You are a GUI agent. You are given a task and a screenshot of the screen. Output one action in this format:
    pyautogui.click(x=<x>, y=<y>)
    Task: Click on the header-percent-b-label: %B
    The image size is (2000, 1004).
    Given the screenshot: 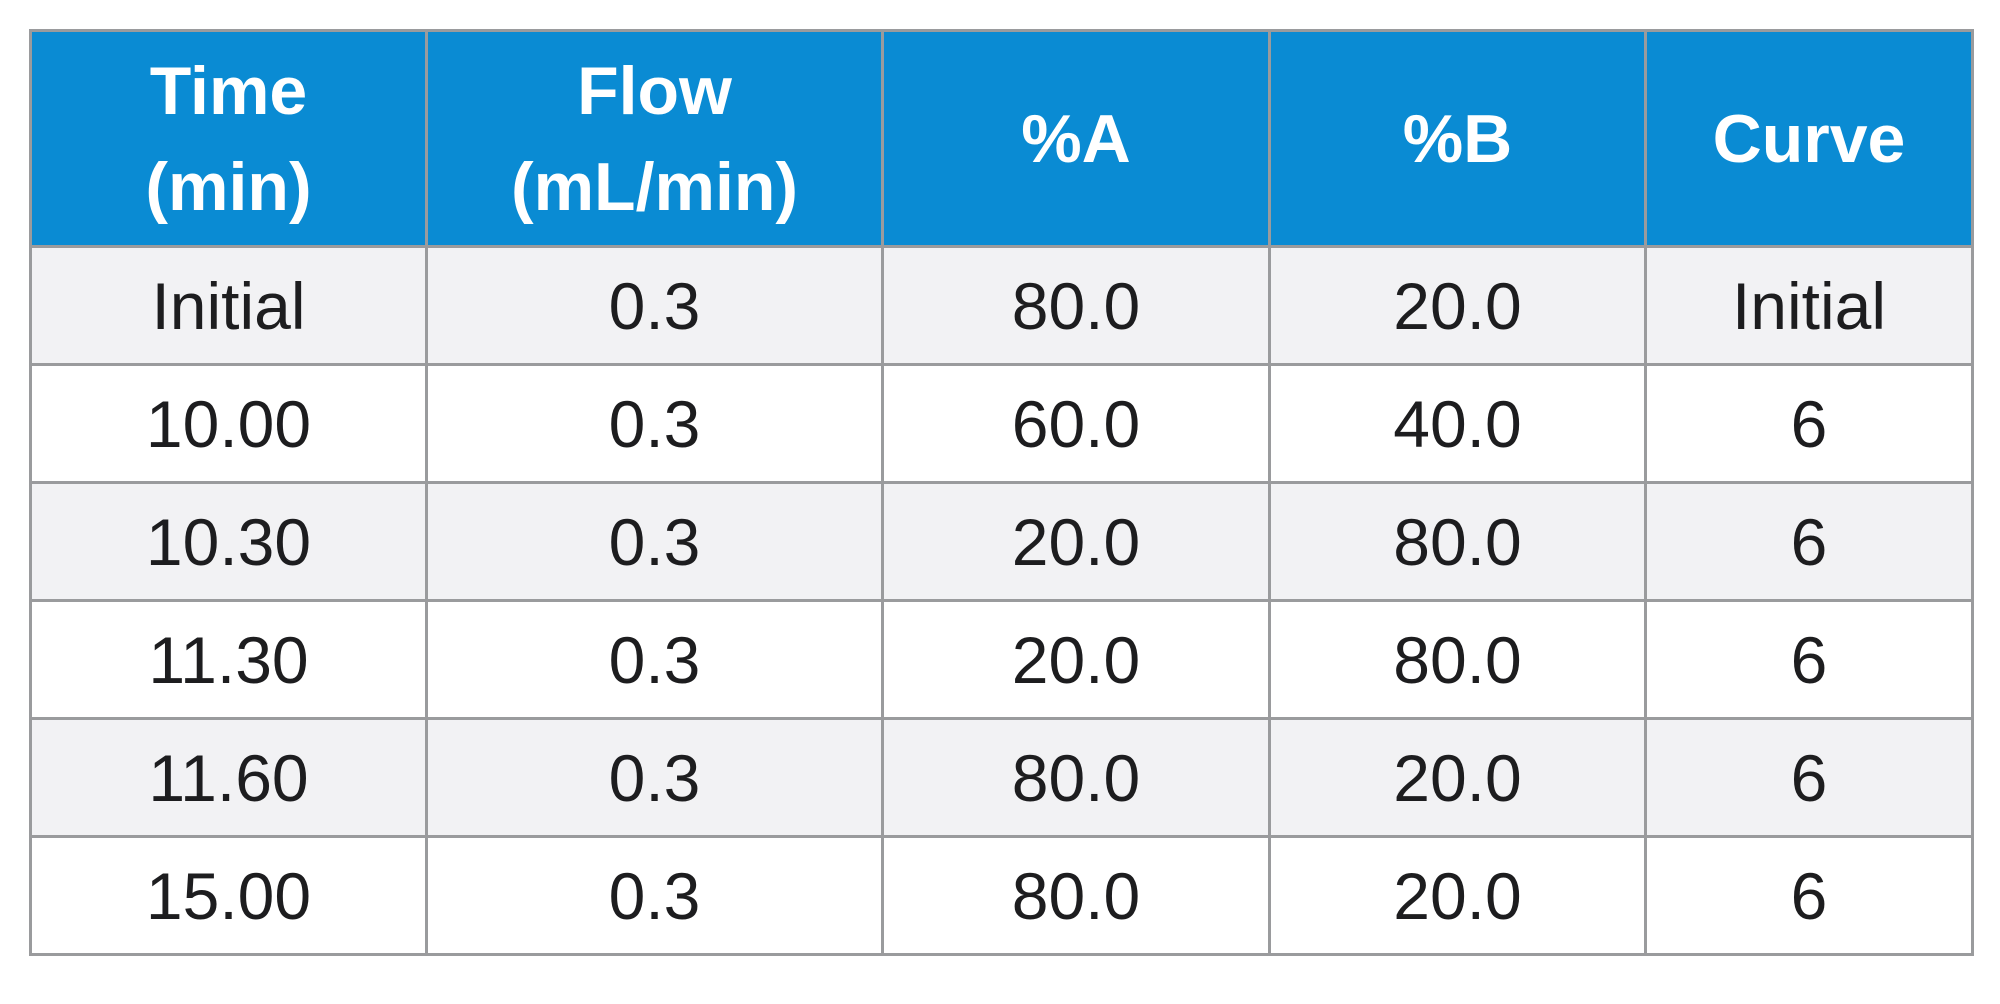 What is the action you would take?
    pyautogui.click(x=1457, y=138)
    